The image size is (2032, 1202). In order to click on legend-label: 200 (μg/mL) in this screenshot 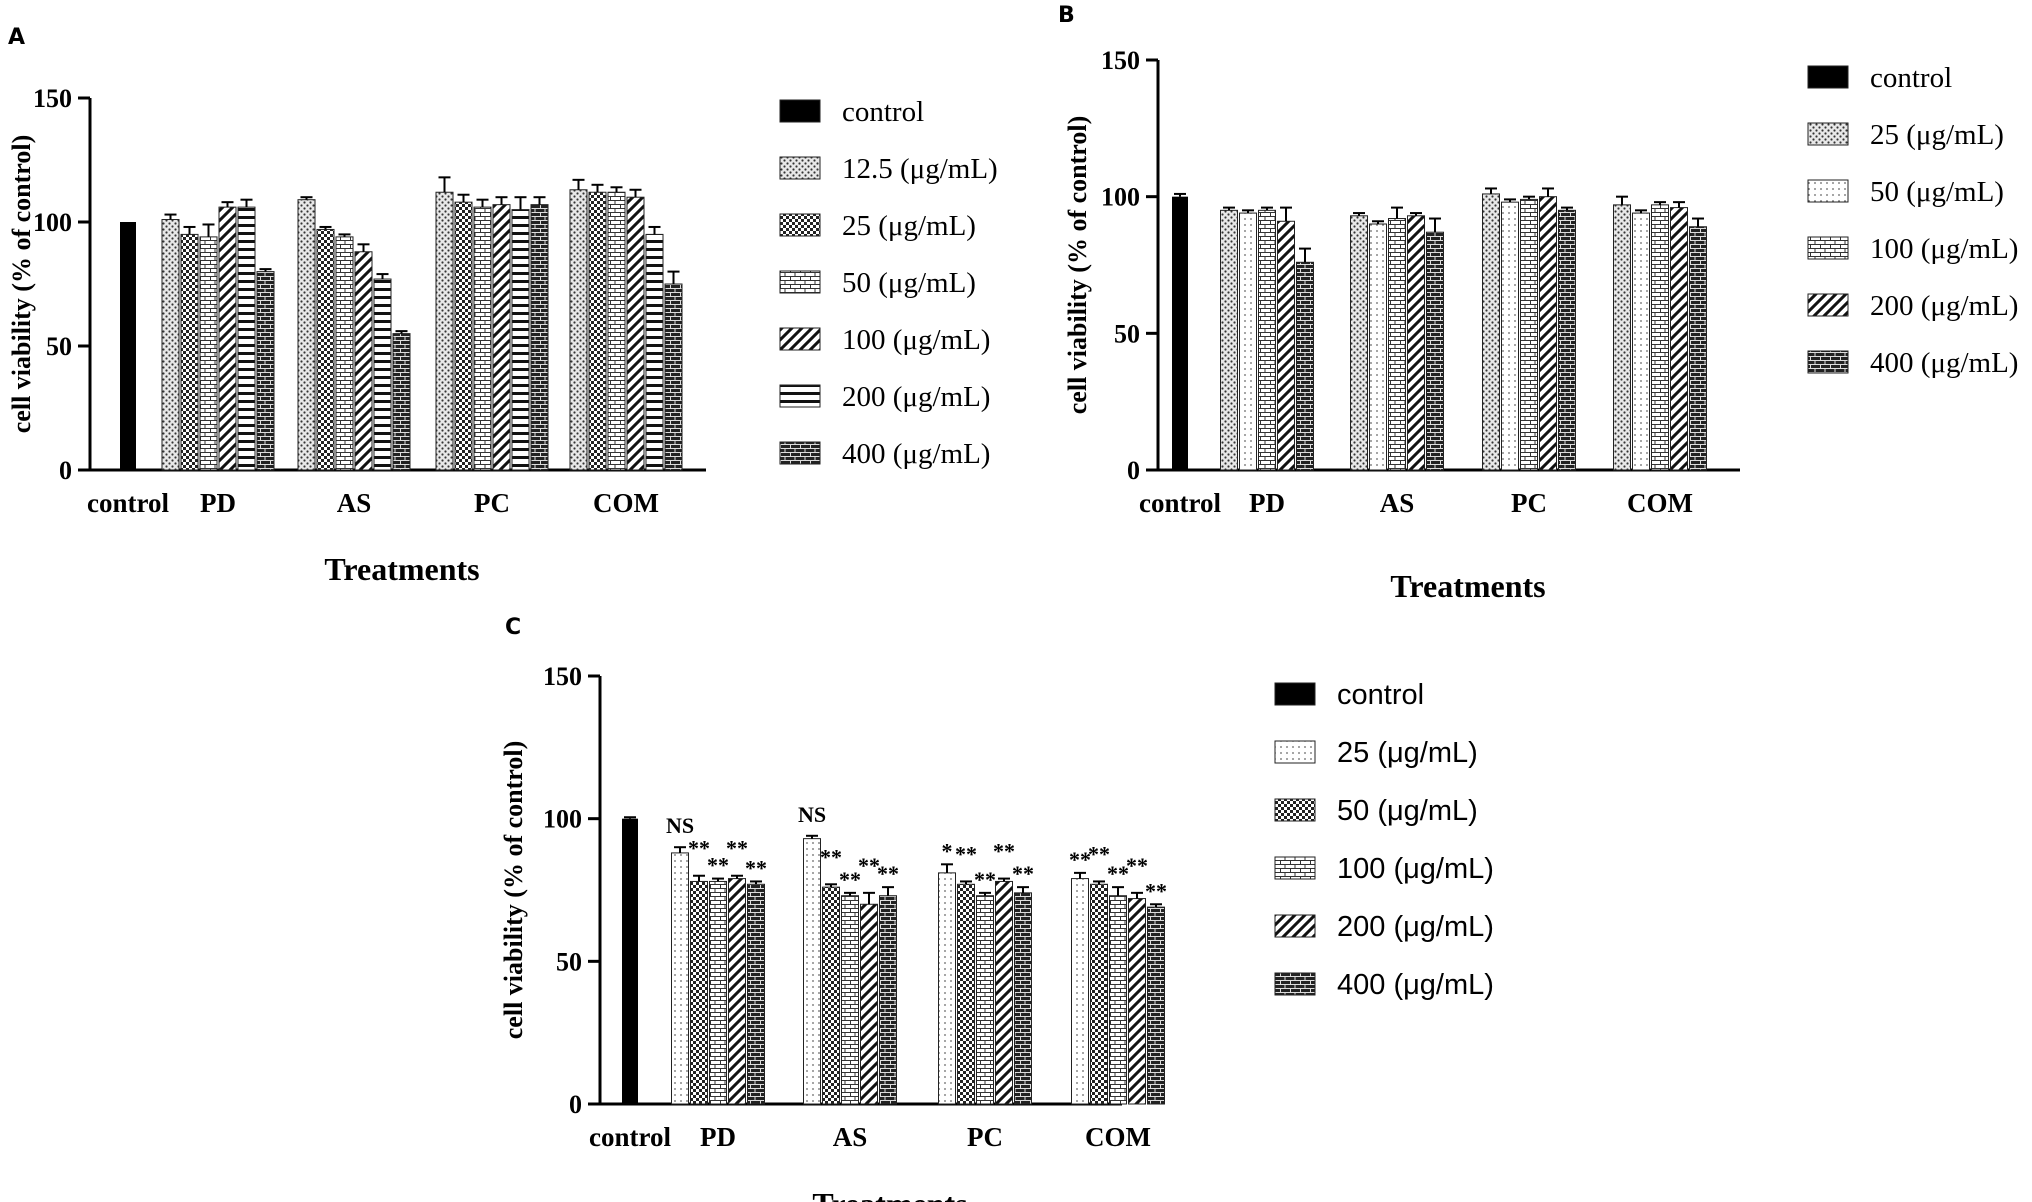, I will do `click(1944, 306)`.